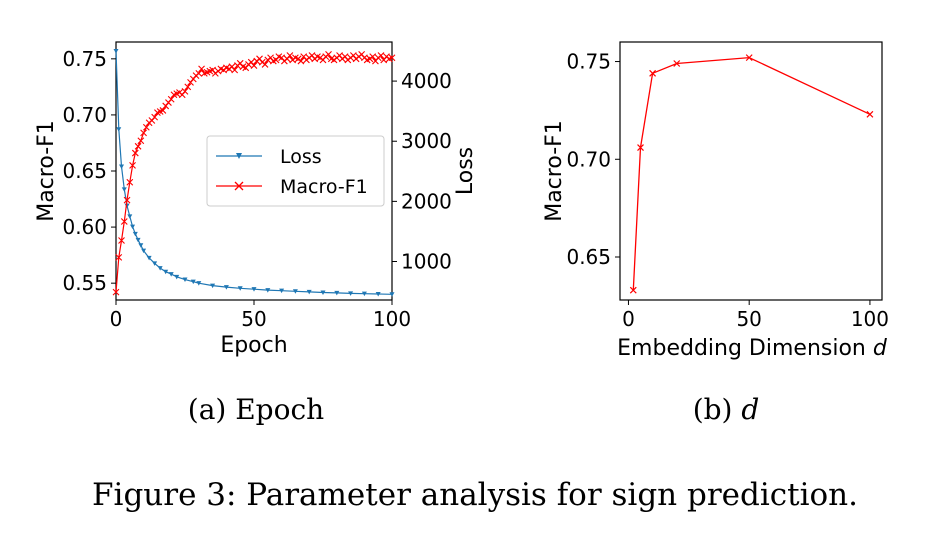 This screenshot has height=546, width=950. I want to click on chart-a-y-ticks: 0.55 0.60 0.65 0.70 0.75, so click(89, 171).